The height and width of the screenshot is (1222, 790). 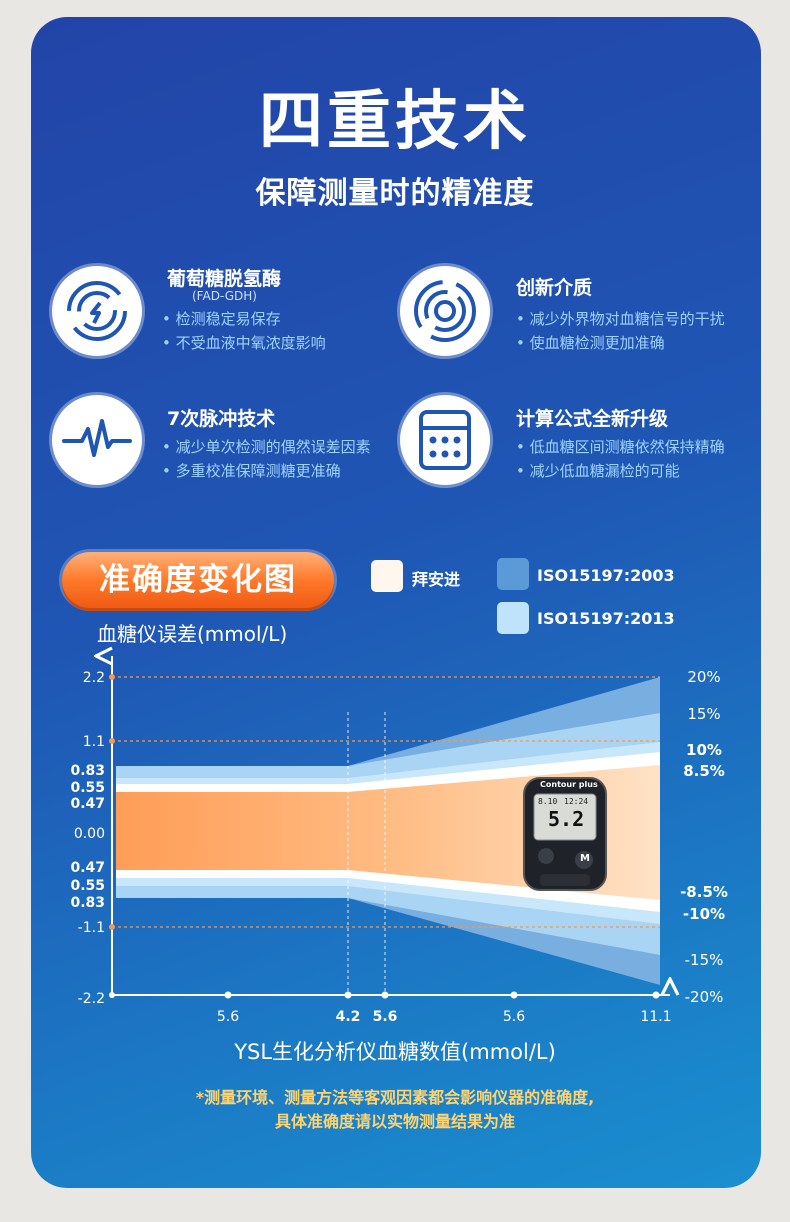 I want to click on y-right-tick-label: -8.5%, so click(x=704, y=892).